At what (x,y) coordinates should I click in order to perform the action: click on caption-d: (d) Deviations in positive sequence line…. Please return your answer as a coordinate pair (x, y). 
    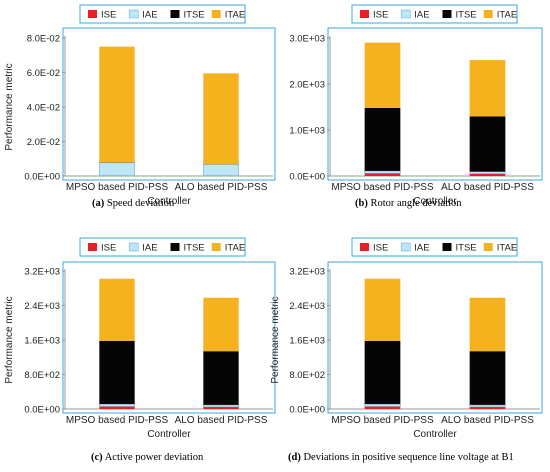
    Looking at the image, I should click on (401, 457).